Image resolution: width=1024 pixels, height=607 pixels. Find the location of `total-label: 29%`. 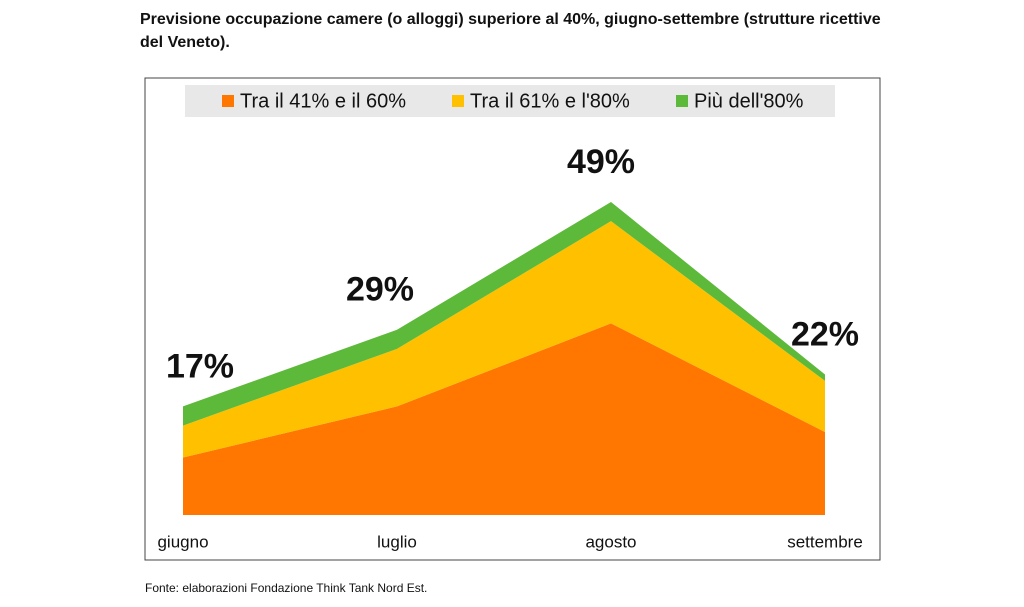

total-label: 29% is located at coordinates (380, 290).